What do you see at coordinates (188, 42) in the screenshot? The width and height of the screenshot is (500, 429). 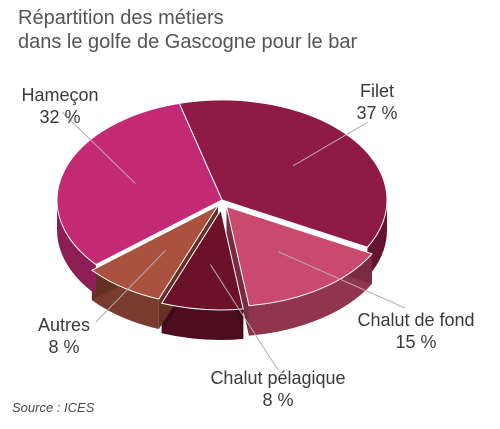 I see `chart-title-line-2: dans le golfe de Gascogne pour le bar` at bounding box center [188, 42].